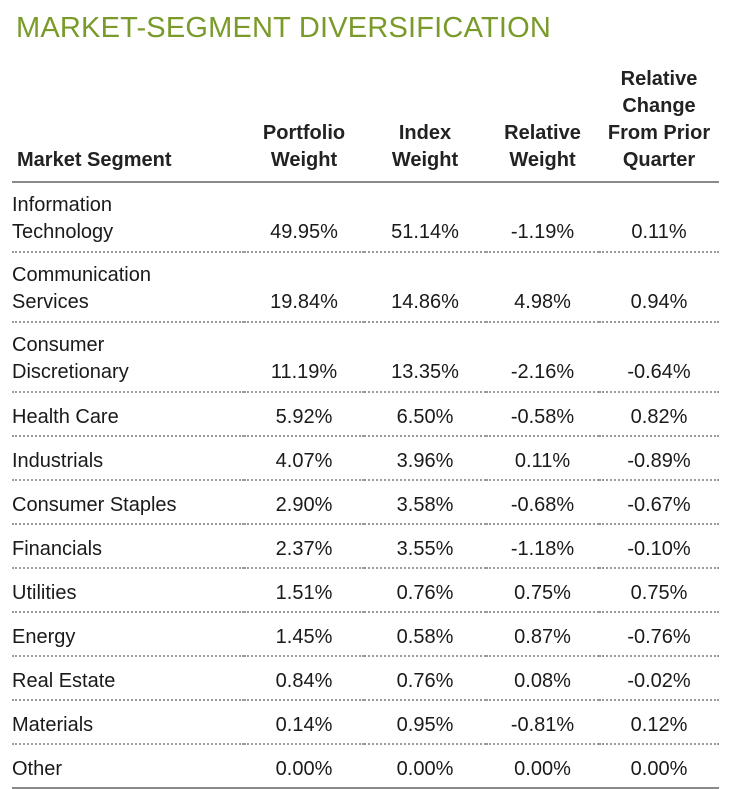  Describe the element at coordinates (304, 357) in the screenshot. I see `portfolio-weight-cell: 11.19%` at that location.